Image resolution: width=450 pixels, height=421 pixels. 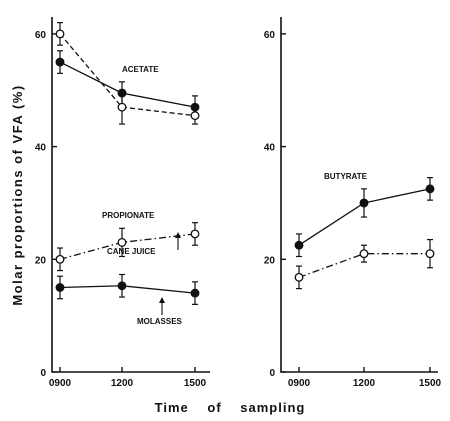 What do you see at coordinates (230, 407) in the screenshot?
I see `x-axis-title: Time of sampling` at bounding box center [230, 407].